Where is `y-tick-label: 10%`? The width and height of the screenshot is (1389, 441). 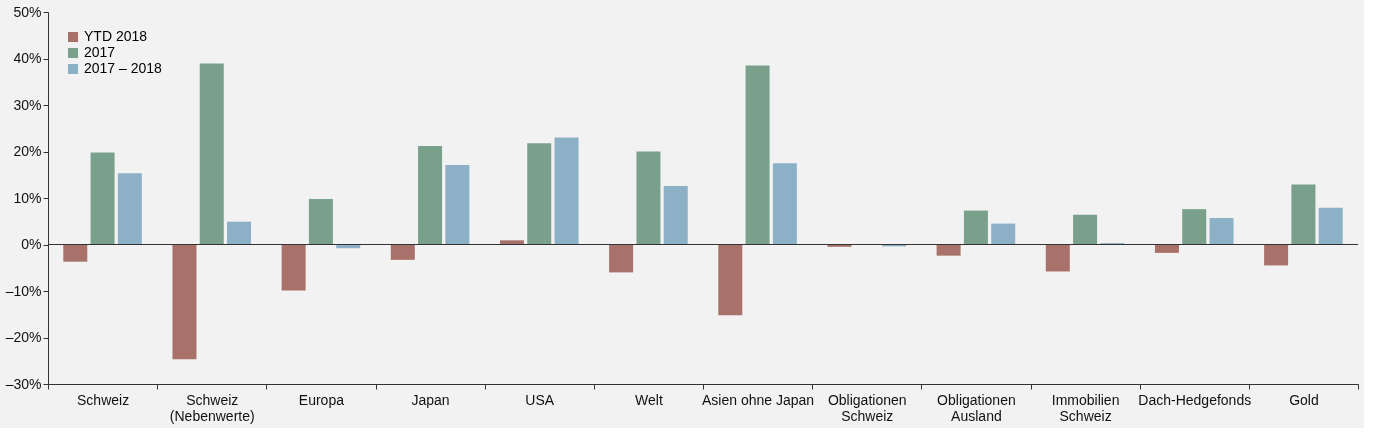
y-tick-label: 10% is located at coordinates (27, 197).